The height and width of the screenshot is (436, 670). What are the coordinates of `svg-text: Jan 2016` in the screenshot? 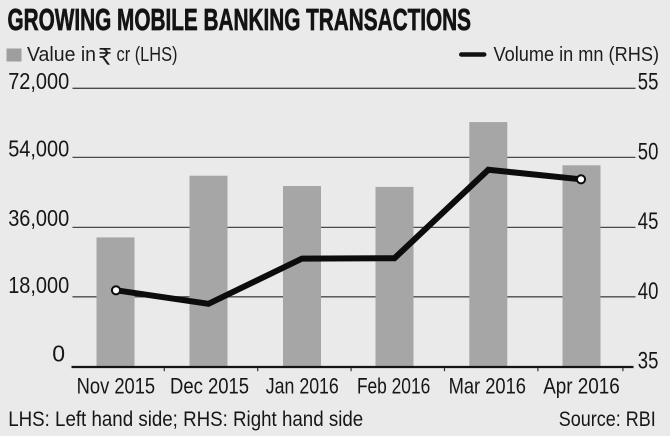 It's located at (302, 386).